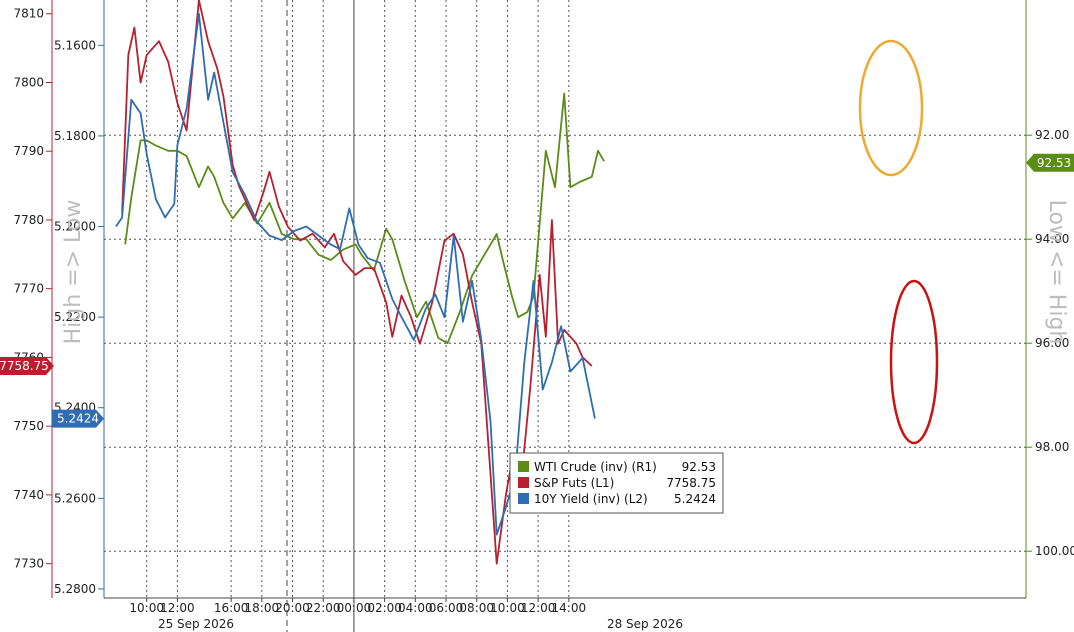 The image size is (1074, 632). I want to click on tick-label-l1: 7800, so click(28, 82).